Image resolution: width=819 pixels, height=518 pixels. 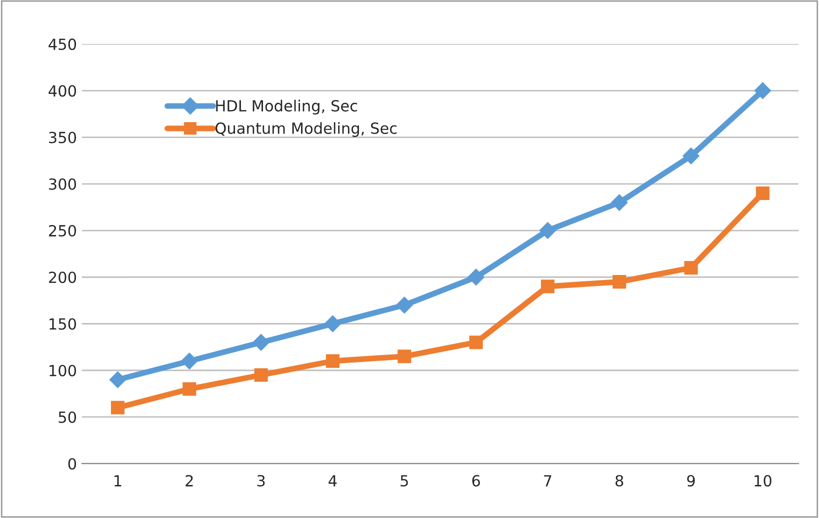 What do you see at coordinates (63, 370) in the screenshot?
I see `y-tick-label: 100` at bounding box center [63, 370].